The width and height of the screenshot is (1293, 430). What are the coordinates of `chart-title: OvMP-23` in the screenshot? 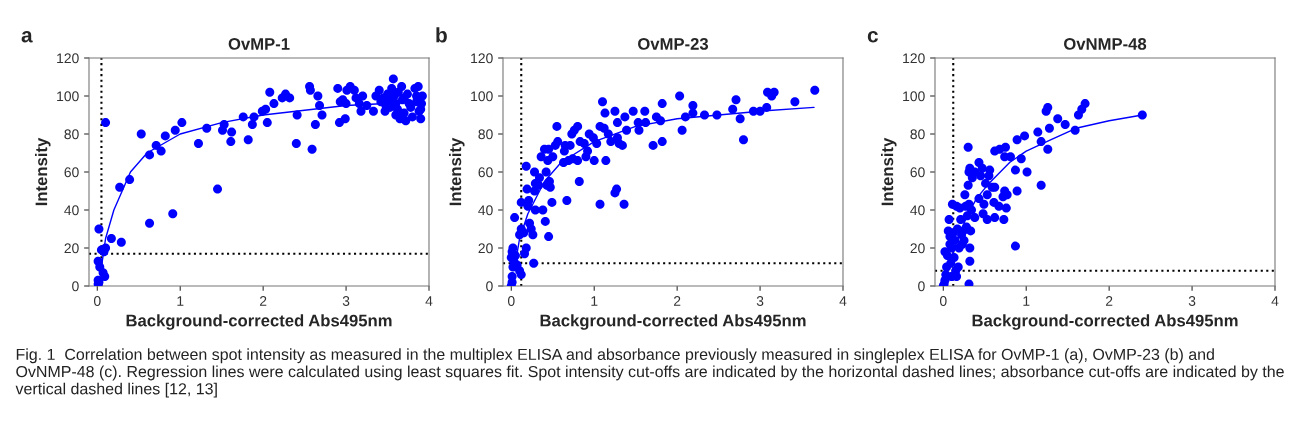 It's located at (673, 44).